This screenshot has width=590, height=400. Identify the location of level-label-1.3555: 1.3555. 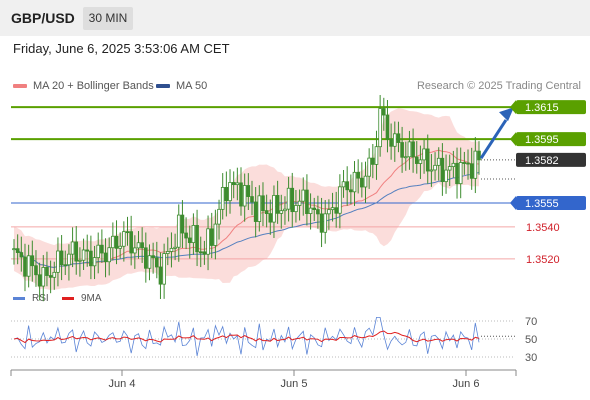
(542, 204).